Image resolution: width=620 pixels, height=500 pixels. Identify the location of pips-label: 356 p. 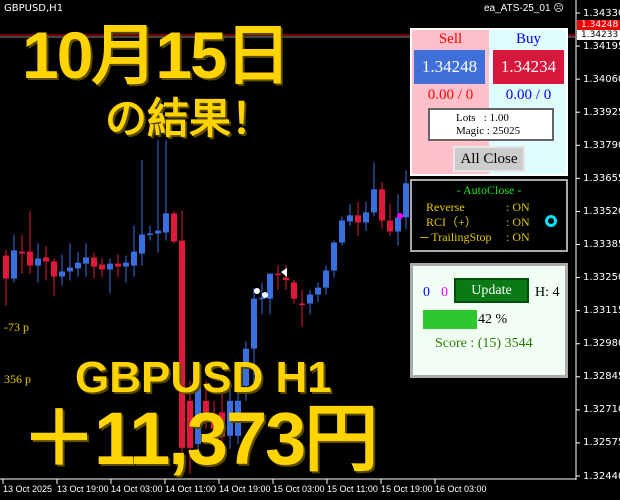
(17, 379).